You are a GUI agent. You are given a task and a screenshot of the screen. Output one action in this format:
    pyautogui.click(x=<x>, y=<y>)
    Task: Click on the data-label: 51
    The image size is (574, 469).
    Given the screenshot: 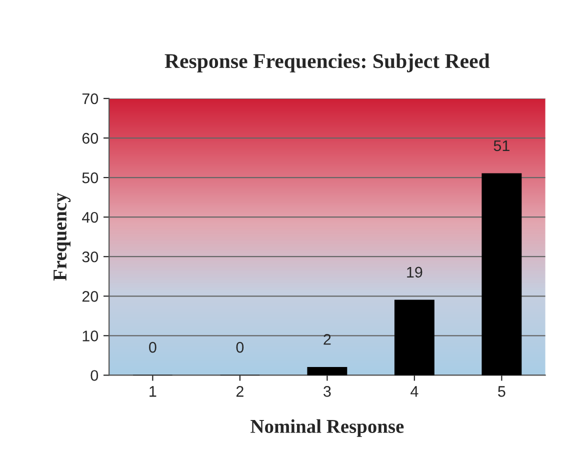 What is the action you would take?
    pyautogui.click(x=502, y=146)
    